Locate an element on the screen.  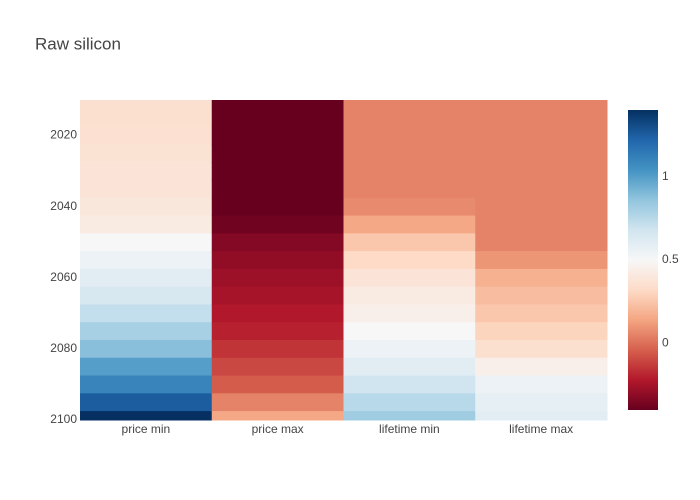
colorbar-tick-label: 1 is located at coordinates (665, 176).